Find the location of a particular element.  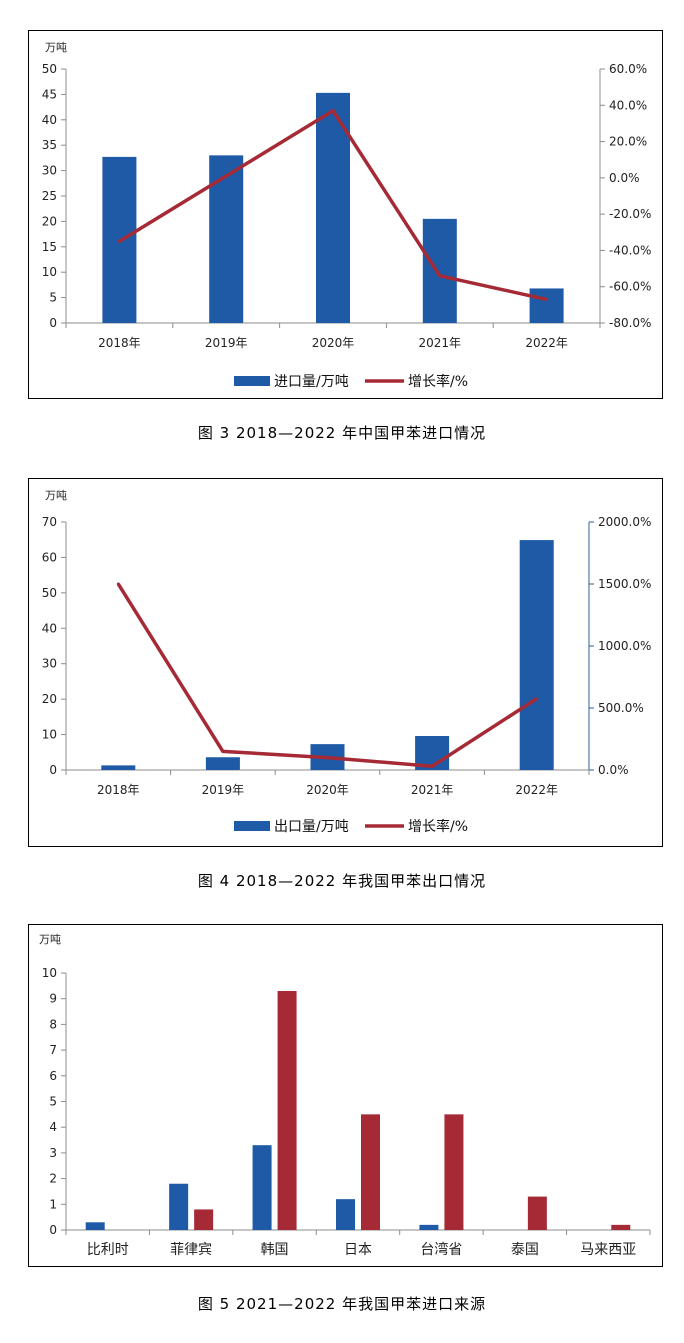

bar-菲律宾-series1 is located at coordinates (179, 1206).